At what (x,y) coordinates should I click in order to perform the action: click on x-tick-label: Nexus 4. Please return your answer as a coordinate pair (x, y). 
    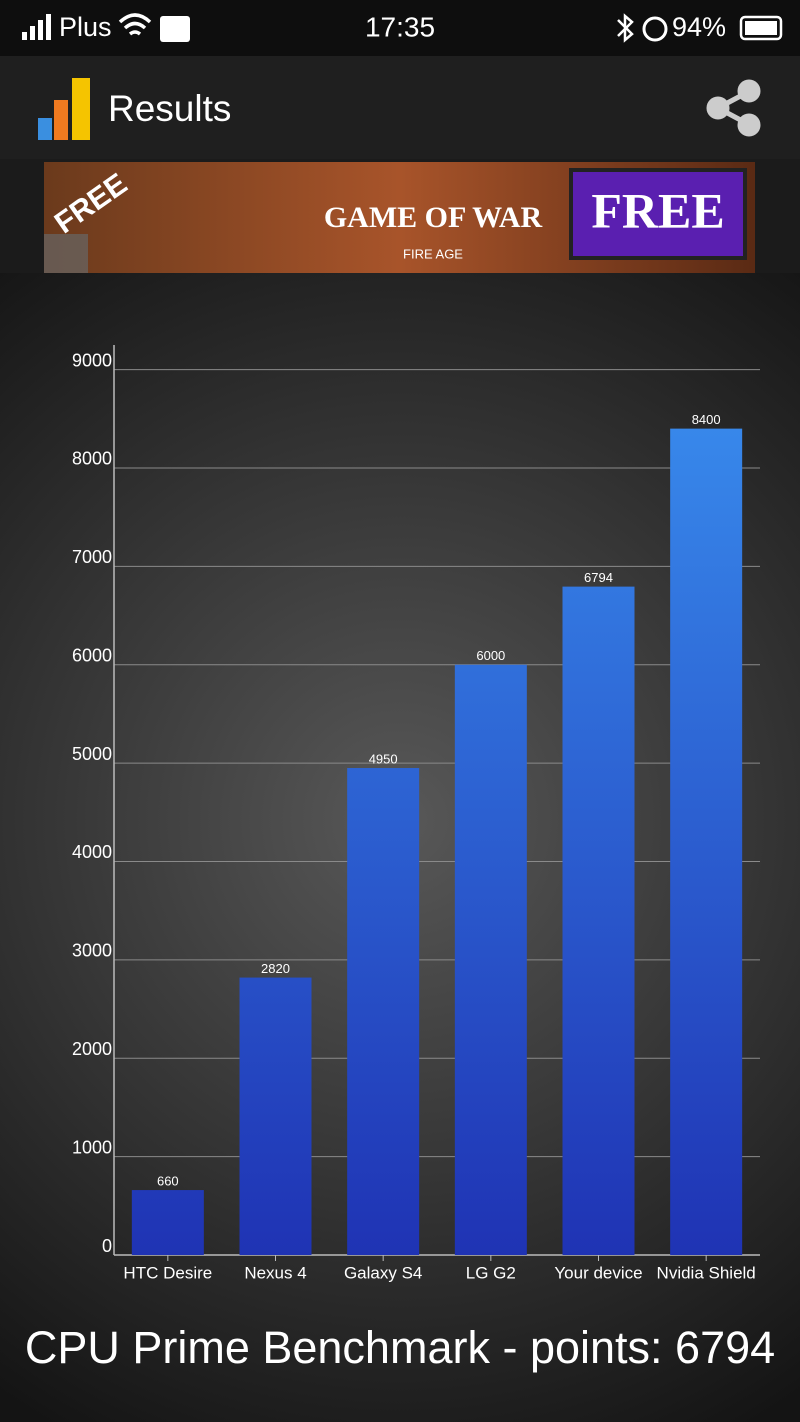
    Looking at the image, I should click on (275, 1272).